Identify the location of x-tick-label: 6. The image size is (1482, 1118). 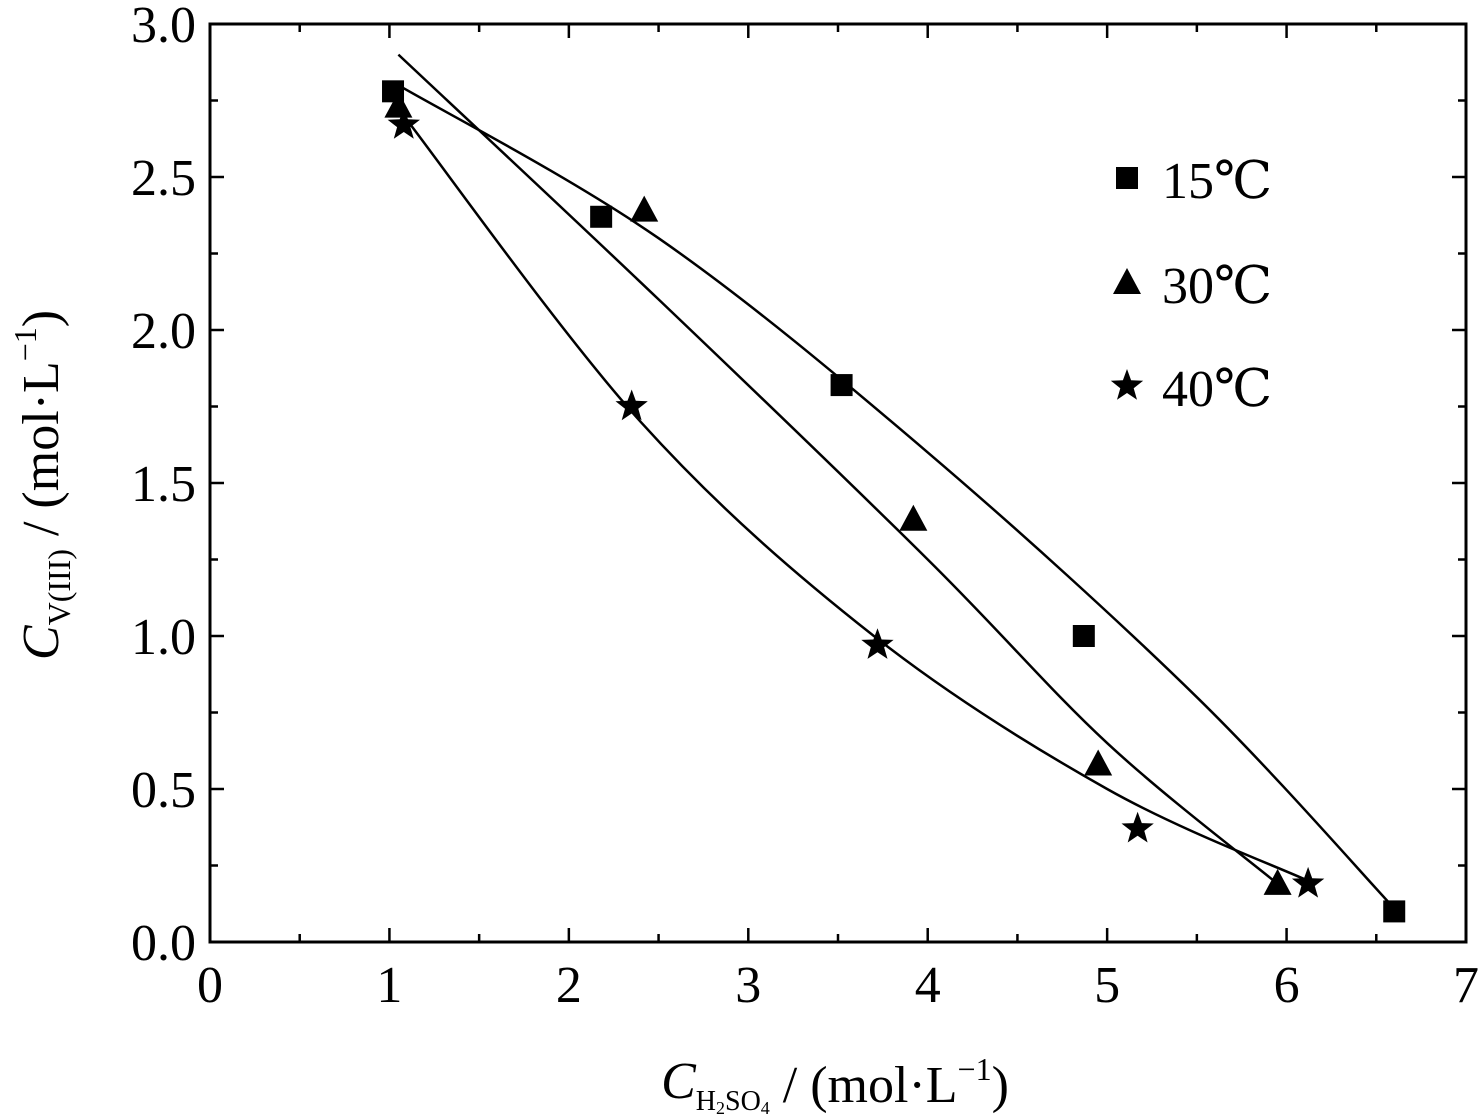
(1287, 985).